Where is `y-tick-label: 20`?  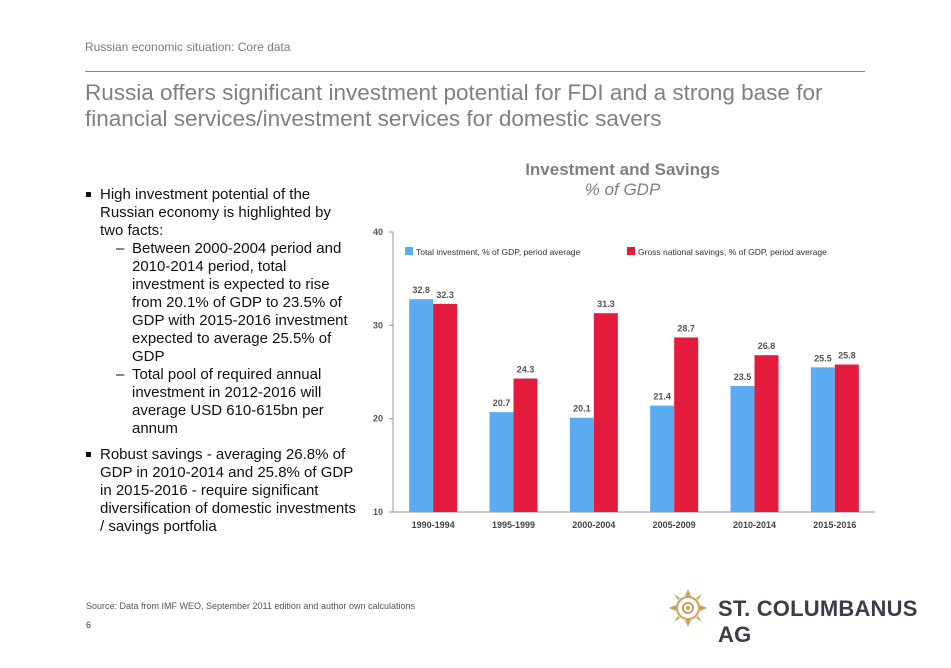 y-tick-label: 20 is located at coordinates (378, 419).